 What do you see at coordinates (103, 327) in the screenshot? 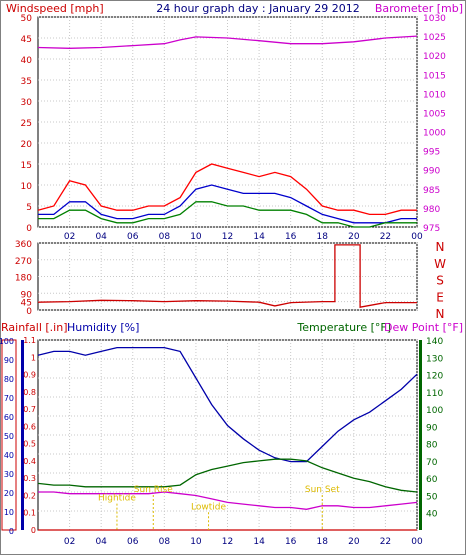
I see `humidity-axis-label: Humidity [%]` at bounding box center [103, 327].